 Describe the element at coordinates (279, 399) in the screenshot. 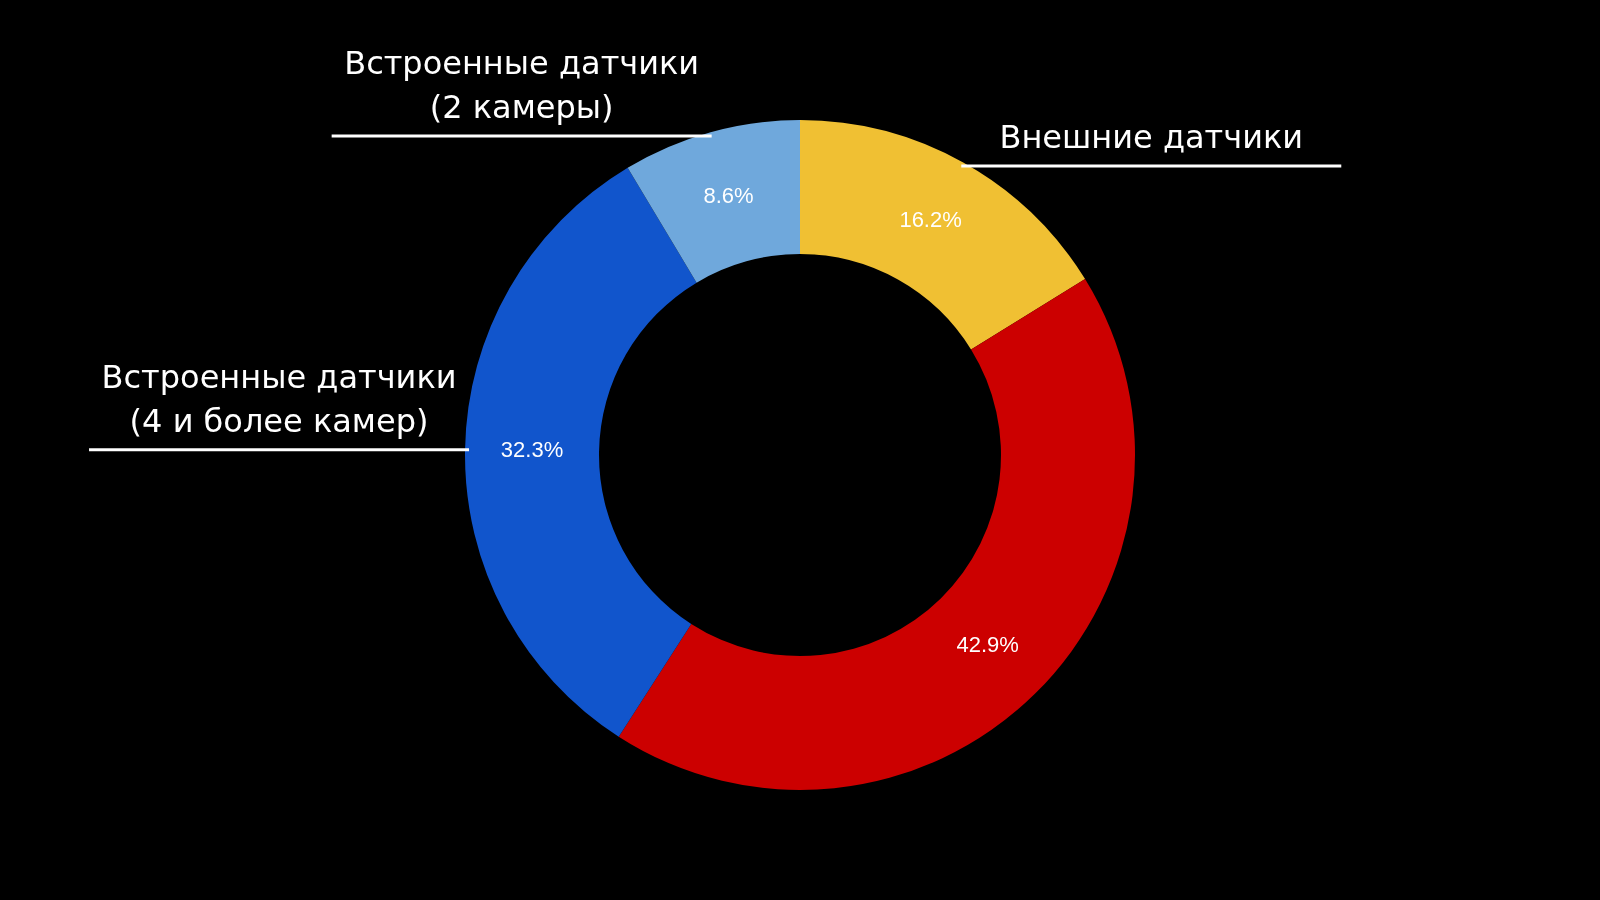

I see `slice-label: Встроенные датчики (4 и более камер)` at that location.